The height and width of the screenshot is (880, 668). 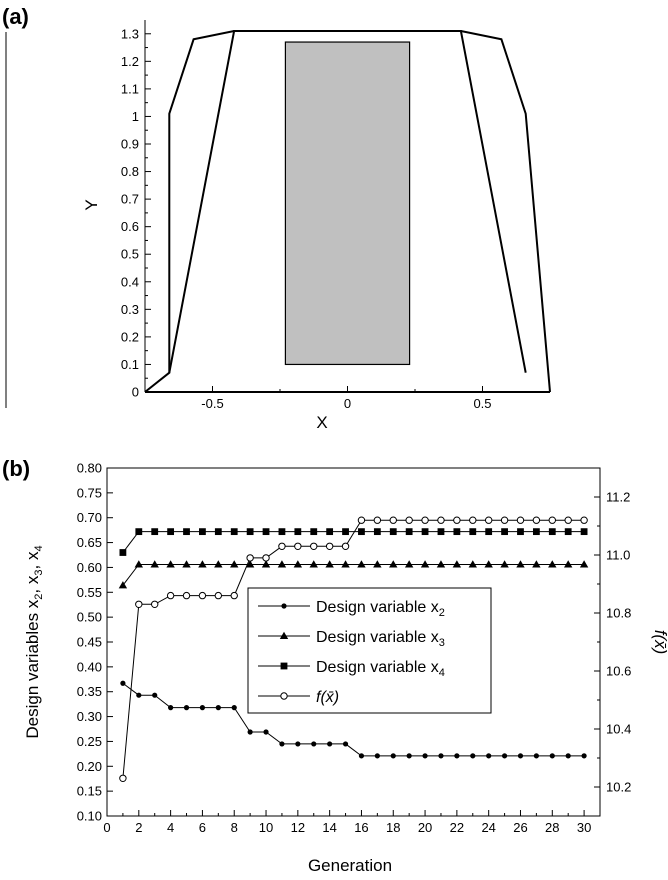 I want to click on y-axis-title-a: Y, so click(x=91, y=204).